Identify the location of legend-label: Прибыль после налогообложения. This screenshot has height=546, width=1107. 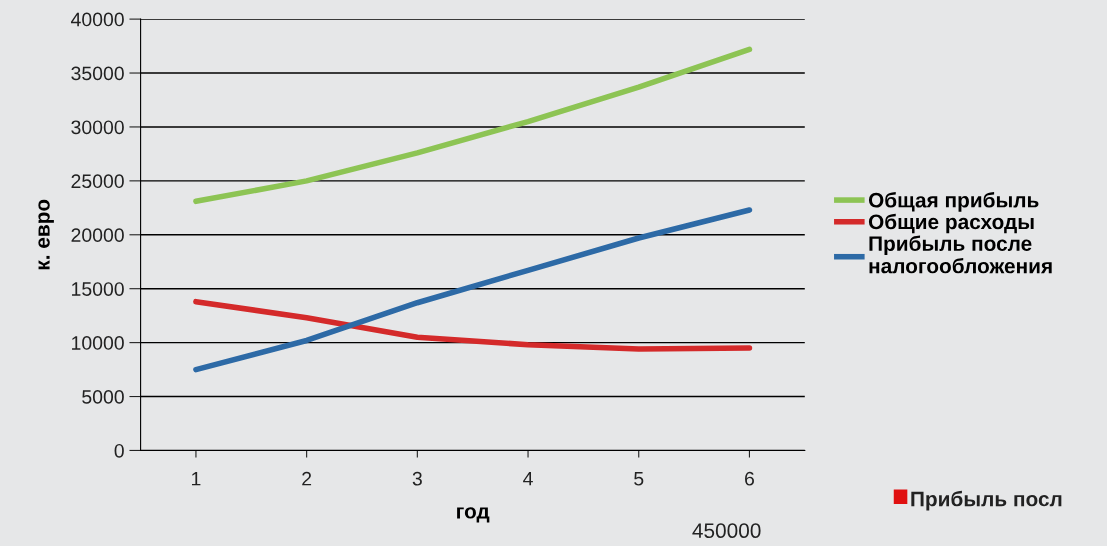
(960, 254).